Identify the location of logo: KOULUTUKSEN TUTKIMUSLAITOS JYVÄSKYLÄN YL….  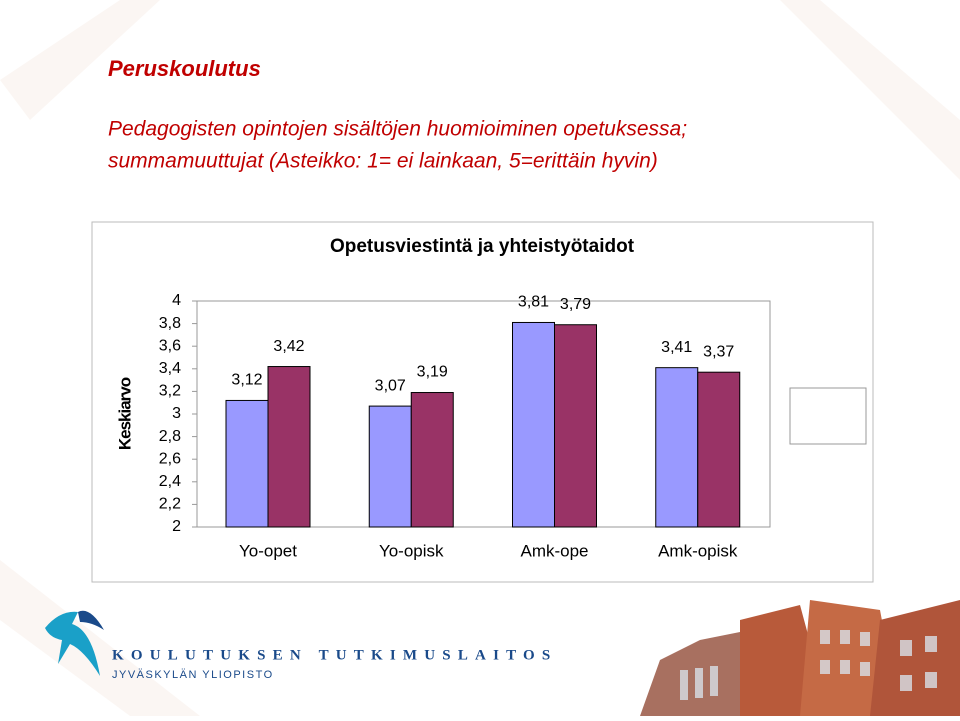
(301, 645).